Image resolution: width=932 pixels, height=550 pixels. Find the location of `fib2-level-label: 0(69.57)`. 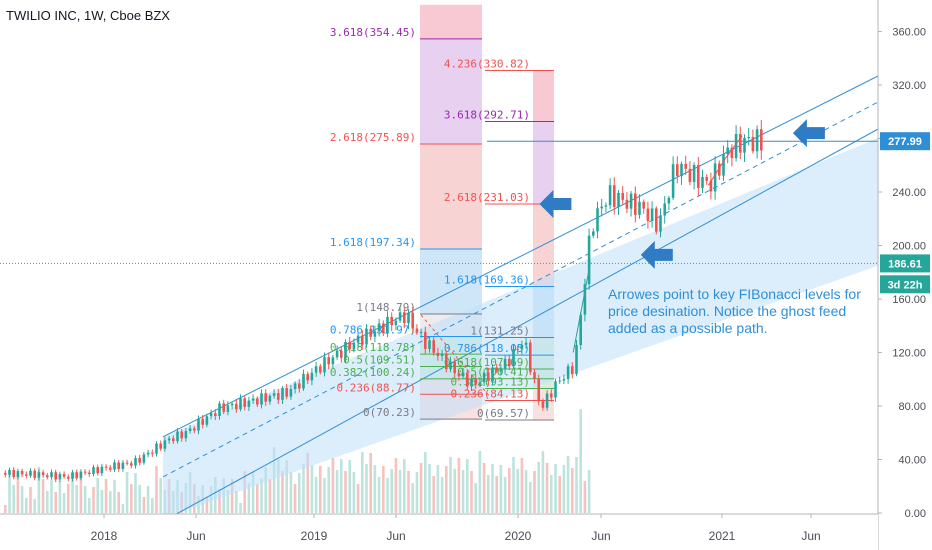

fib2-level-label: 0(69.57) is located at coordinates (503, 413).